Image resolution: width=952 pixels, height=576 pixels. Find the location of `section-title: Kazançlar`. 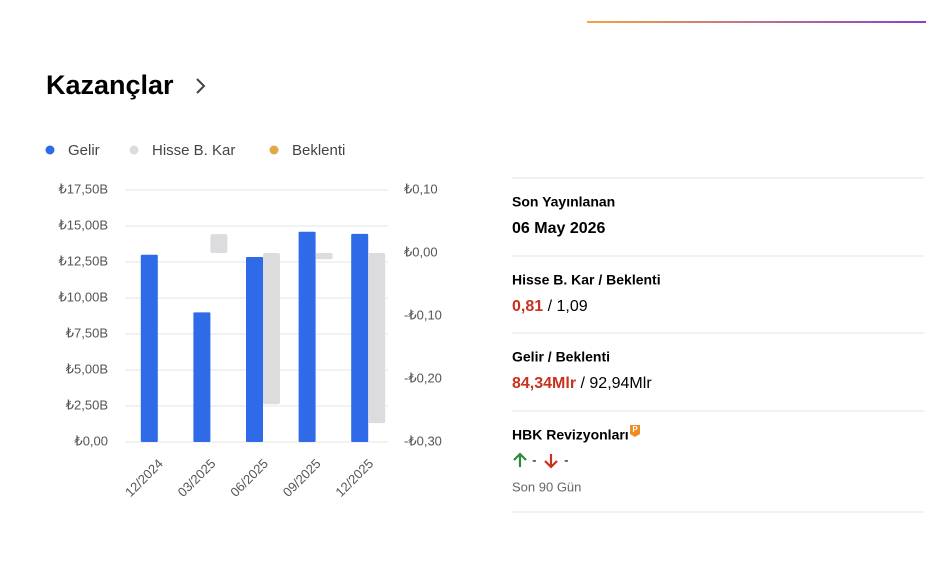

section-title: Kazançlar is located at coordinates (110, 85).